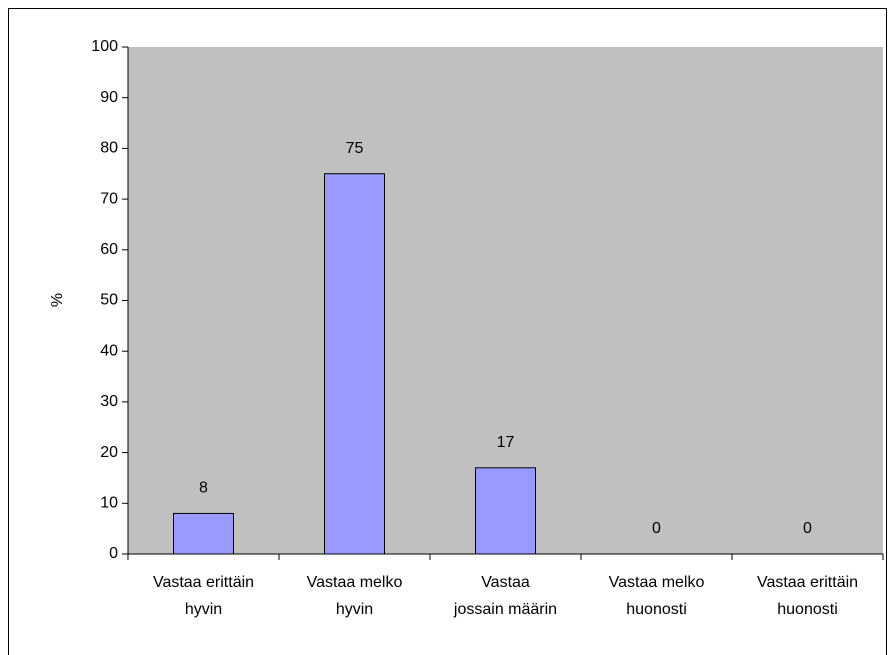 The image size is (888, 655). What do you see at coordinates (109, 97) in the screenshot?
I see `y-tick-label: 90` at bounding box center [109, 97].